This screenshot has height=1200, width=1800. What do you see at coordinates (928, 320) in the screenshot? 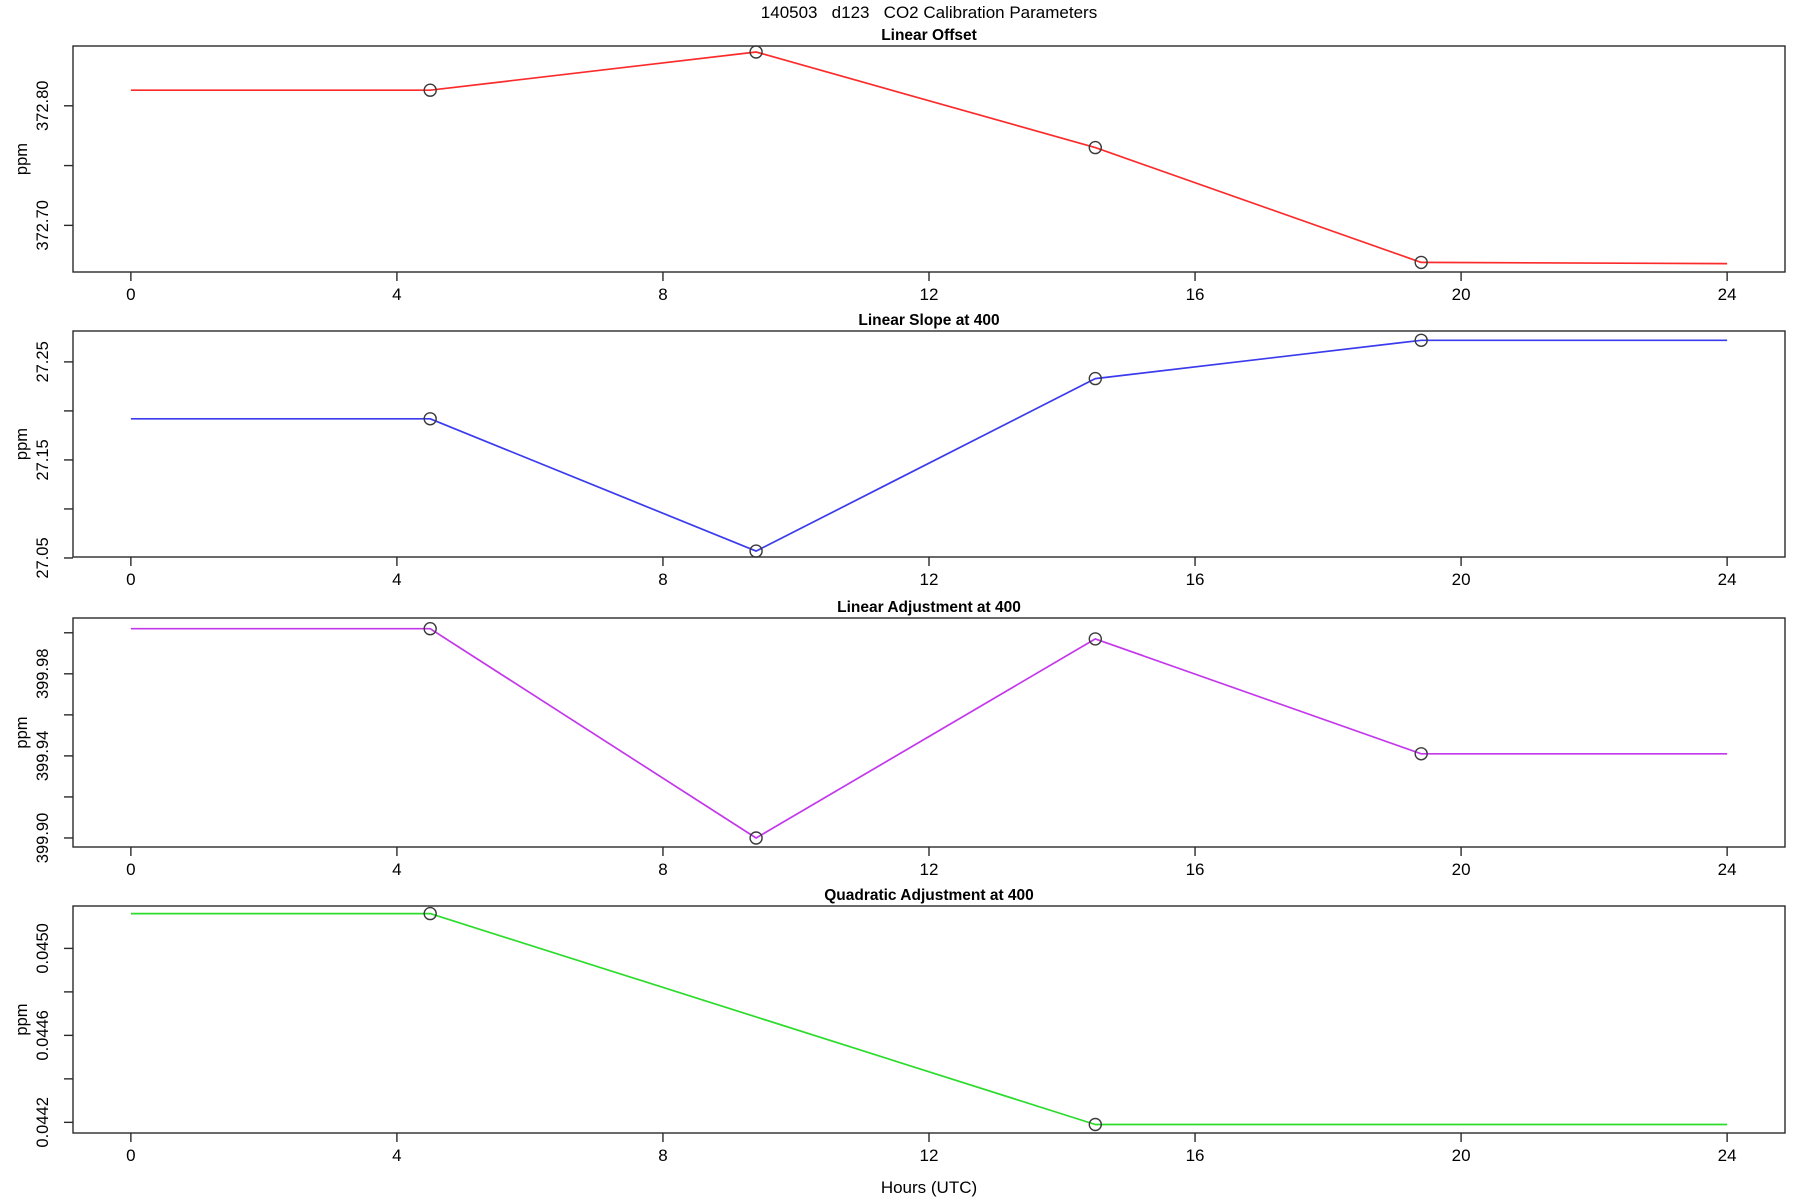
I see `panel-title: Linear Slope at 400` at bounding box center [928, 320].